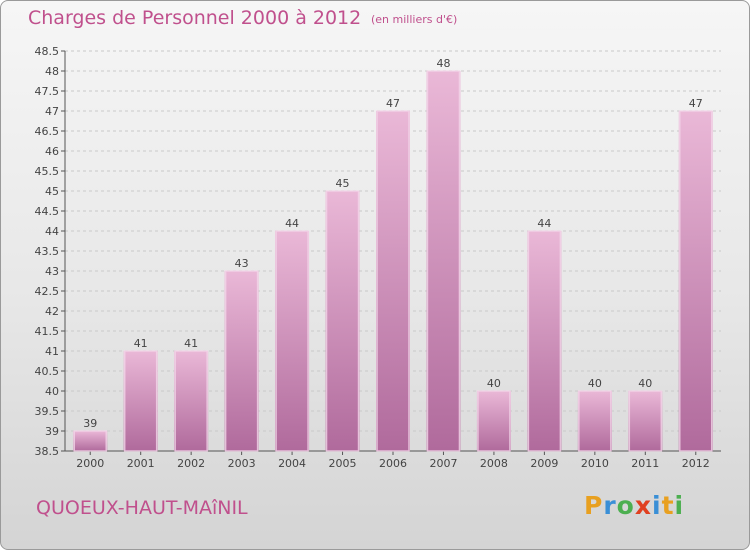 This screenshot has width=750, height=550. I want to click on y-tick-label: 47.5, so click(47, 91).